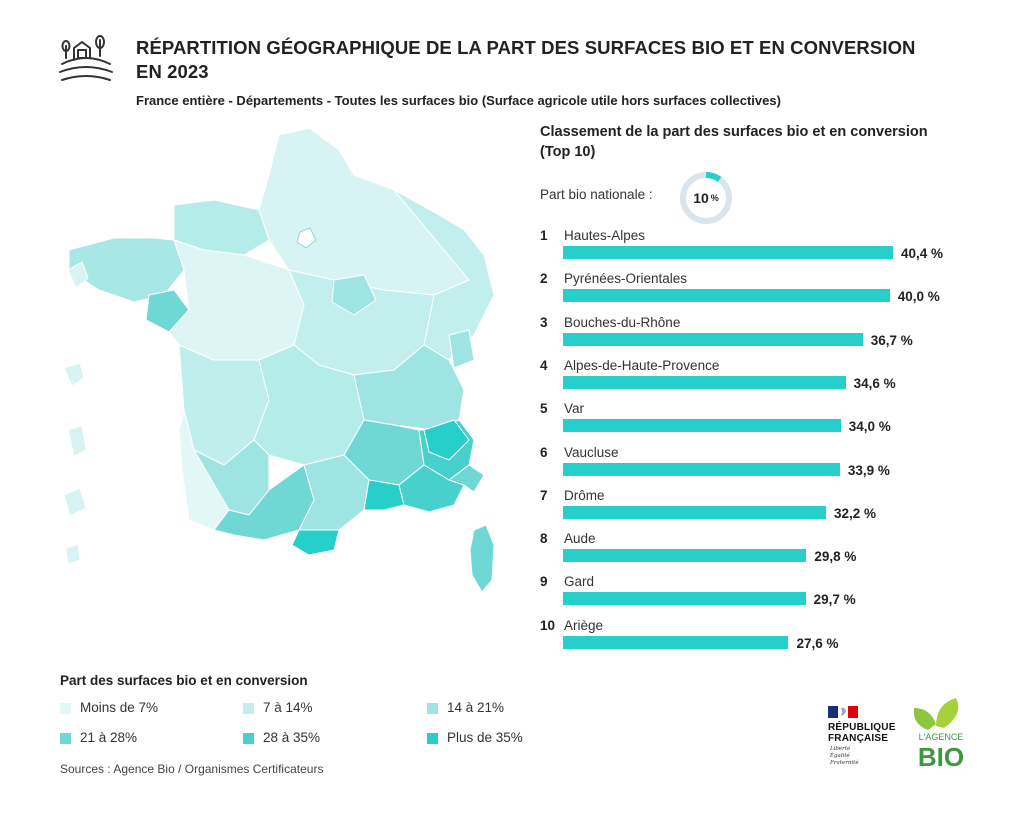 The image size is (1024, 813). Describe the element at coordinates (855, 513) in the screenshot. I see `ranking-value-label: 32,2 %` at that location.